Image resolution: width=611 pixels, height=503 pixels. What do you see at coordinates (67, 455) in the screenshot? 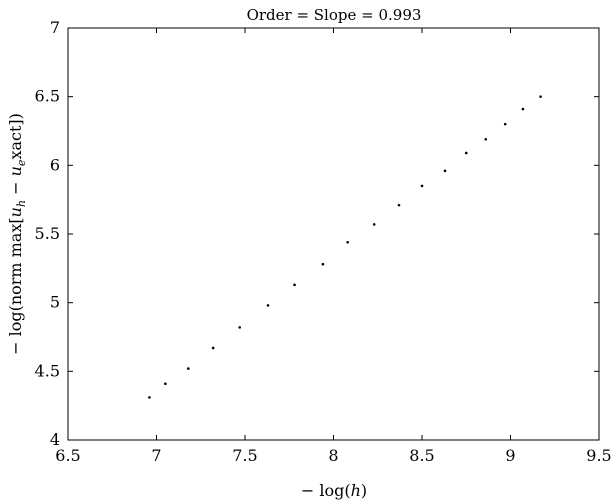
I see `x-tick-label: 6.5` at bounding box center [67, 455].